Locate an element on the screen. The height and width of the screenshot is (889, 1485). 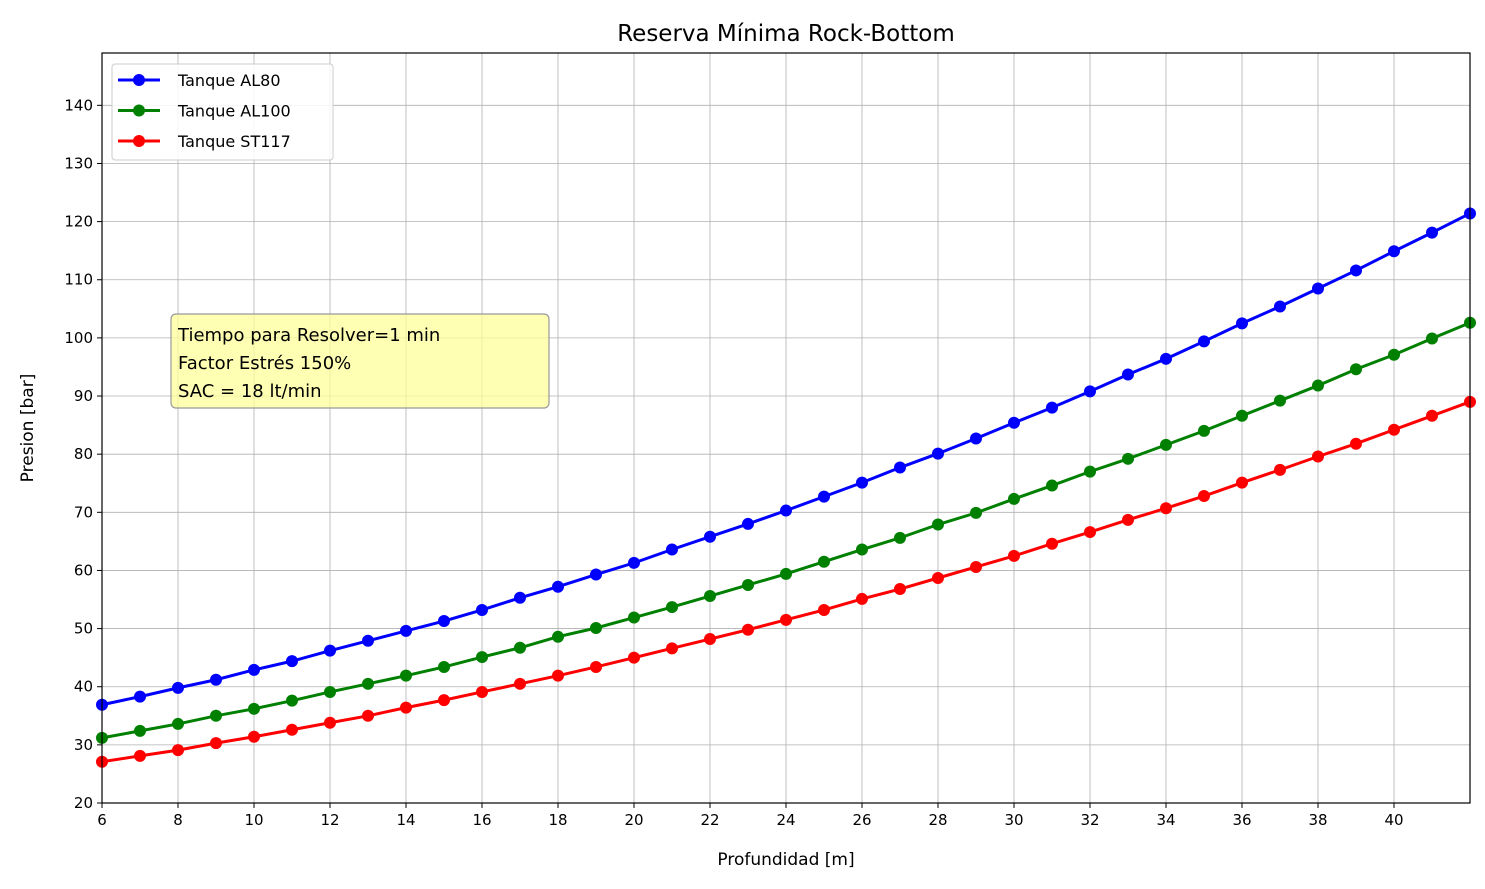
chart-title: Reserva Mínima Rock-Bottom is located at coordinates (786, 34).